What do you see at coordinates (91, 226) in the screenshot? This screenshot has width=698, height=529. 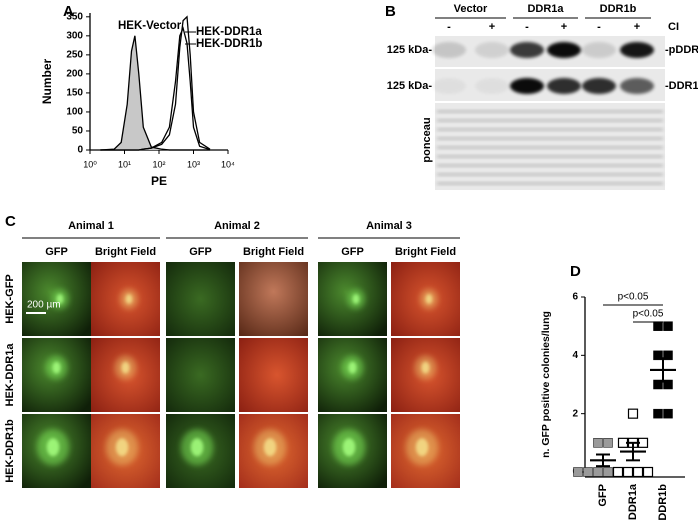 I see `animal-header: Animal 1` at bounding box center [91, 226].